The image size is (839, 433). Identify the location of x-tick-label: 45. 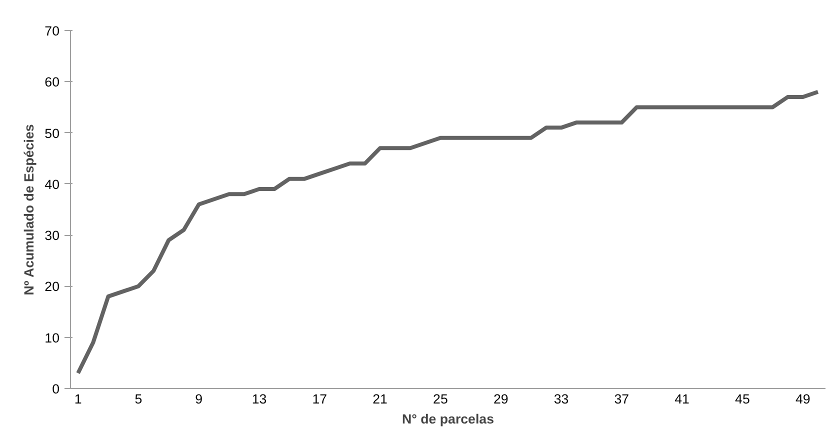
(742, 399).